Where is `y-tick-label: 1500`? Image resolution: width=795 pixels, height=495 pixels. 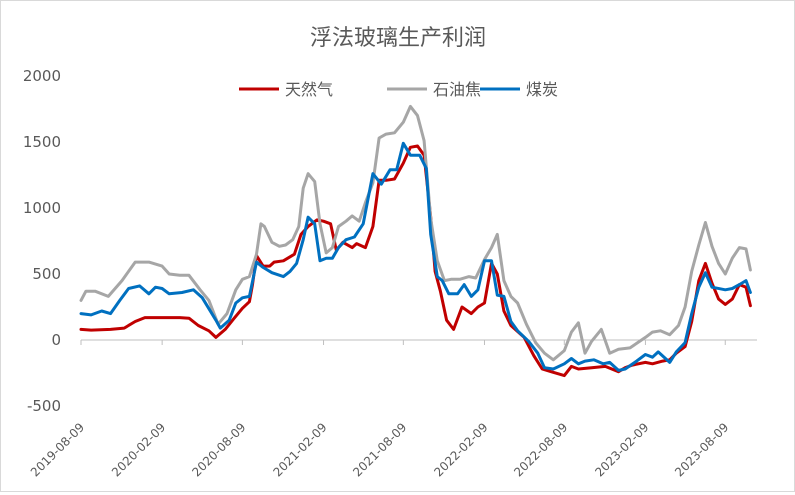
y-tick-label: 1500 is located at coordinates (42, 142).